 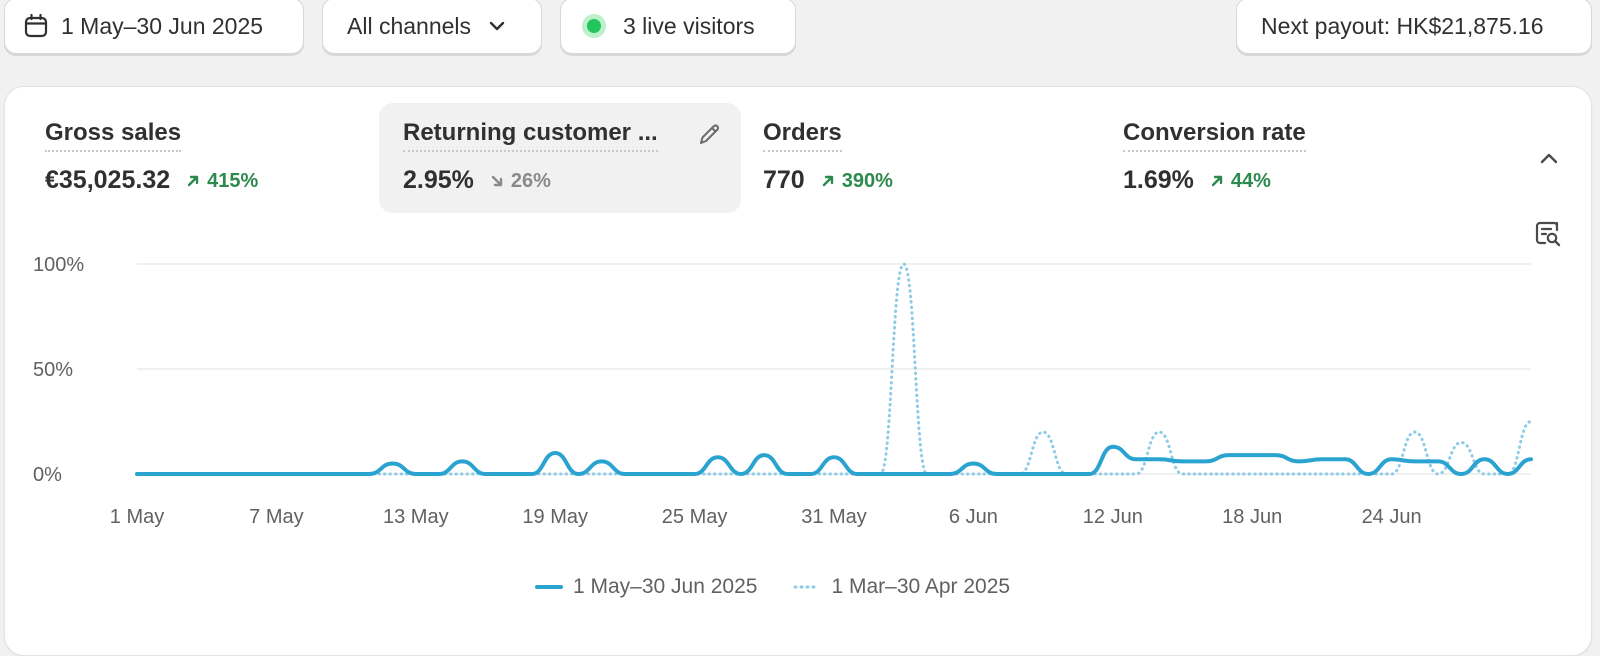 I want to click on legend-label-previous: 1 Mar–30 Apr 2025, so click(x=921, y=586).